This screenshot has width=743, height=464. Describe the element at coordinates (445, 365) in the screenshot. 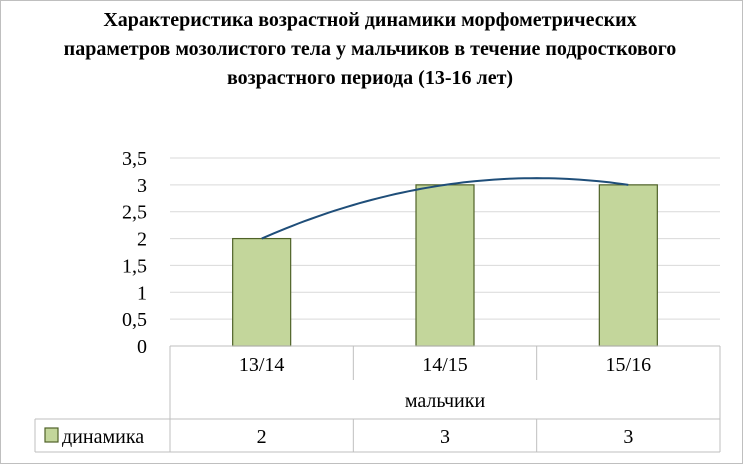

I see `category-label: 14/15` at that location.